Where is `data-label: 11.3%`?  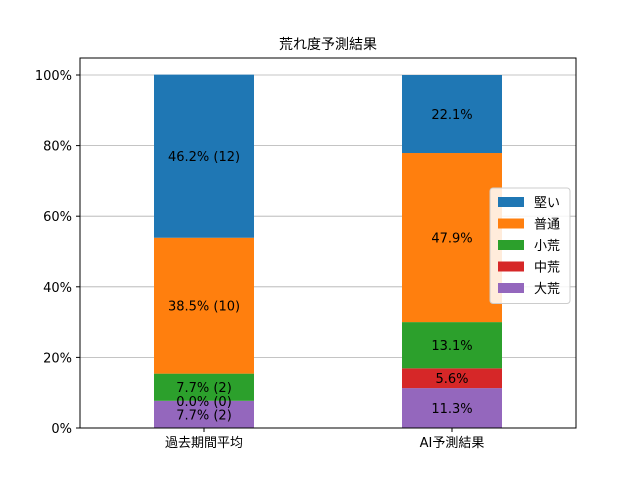
data-label: 11.3% is located at coordinates (451, 409).